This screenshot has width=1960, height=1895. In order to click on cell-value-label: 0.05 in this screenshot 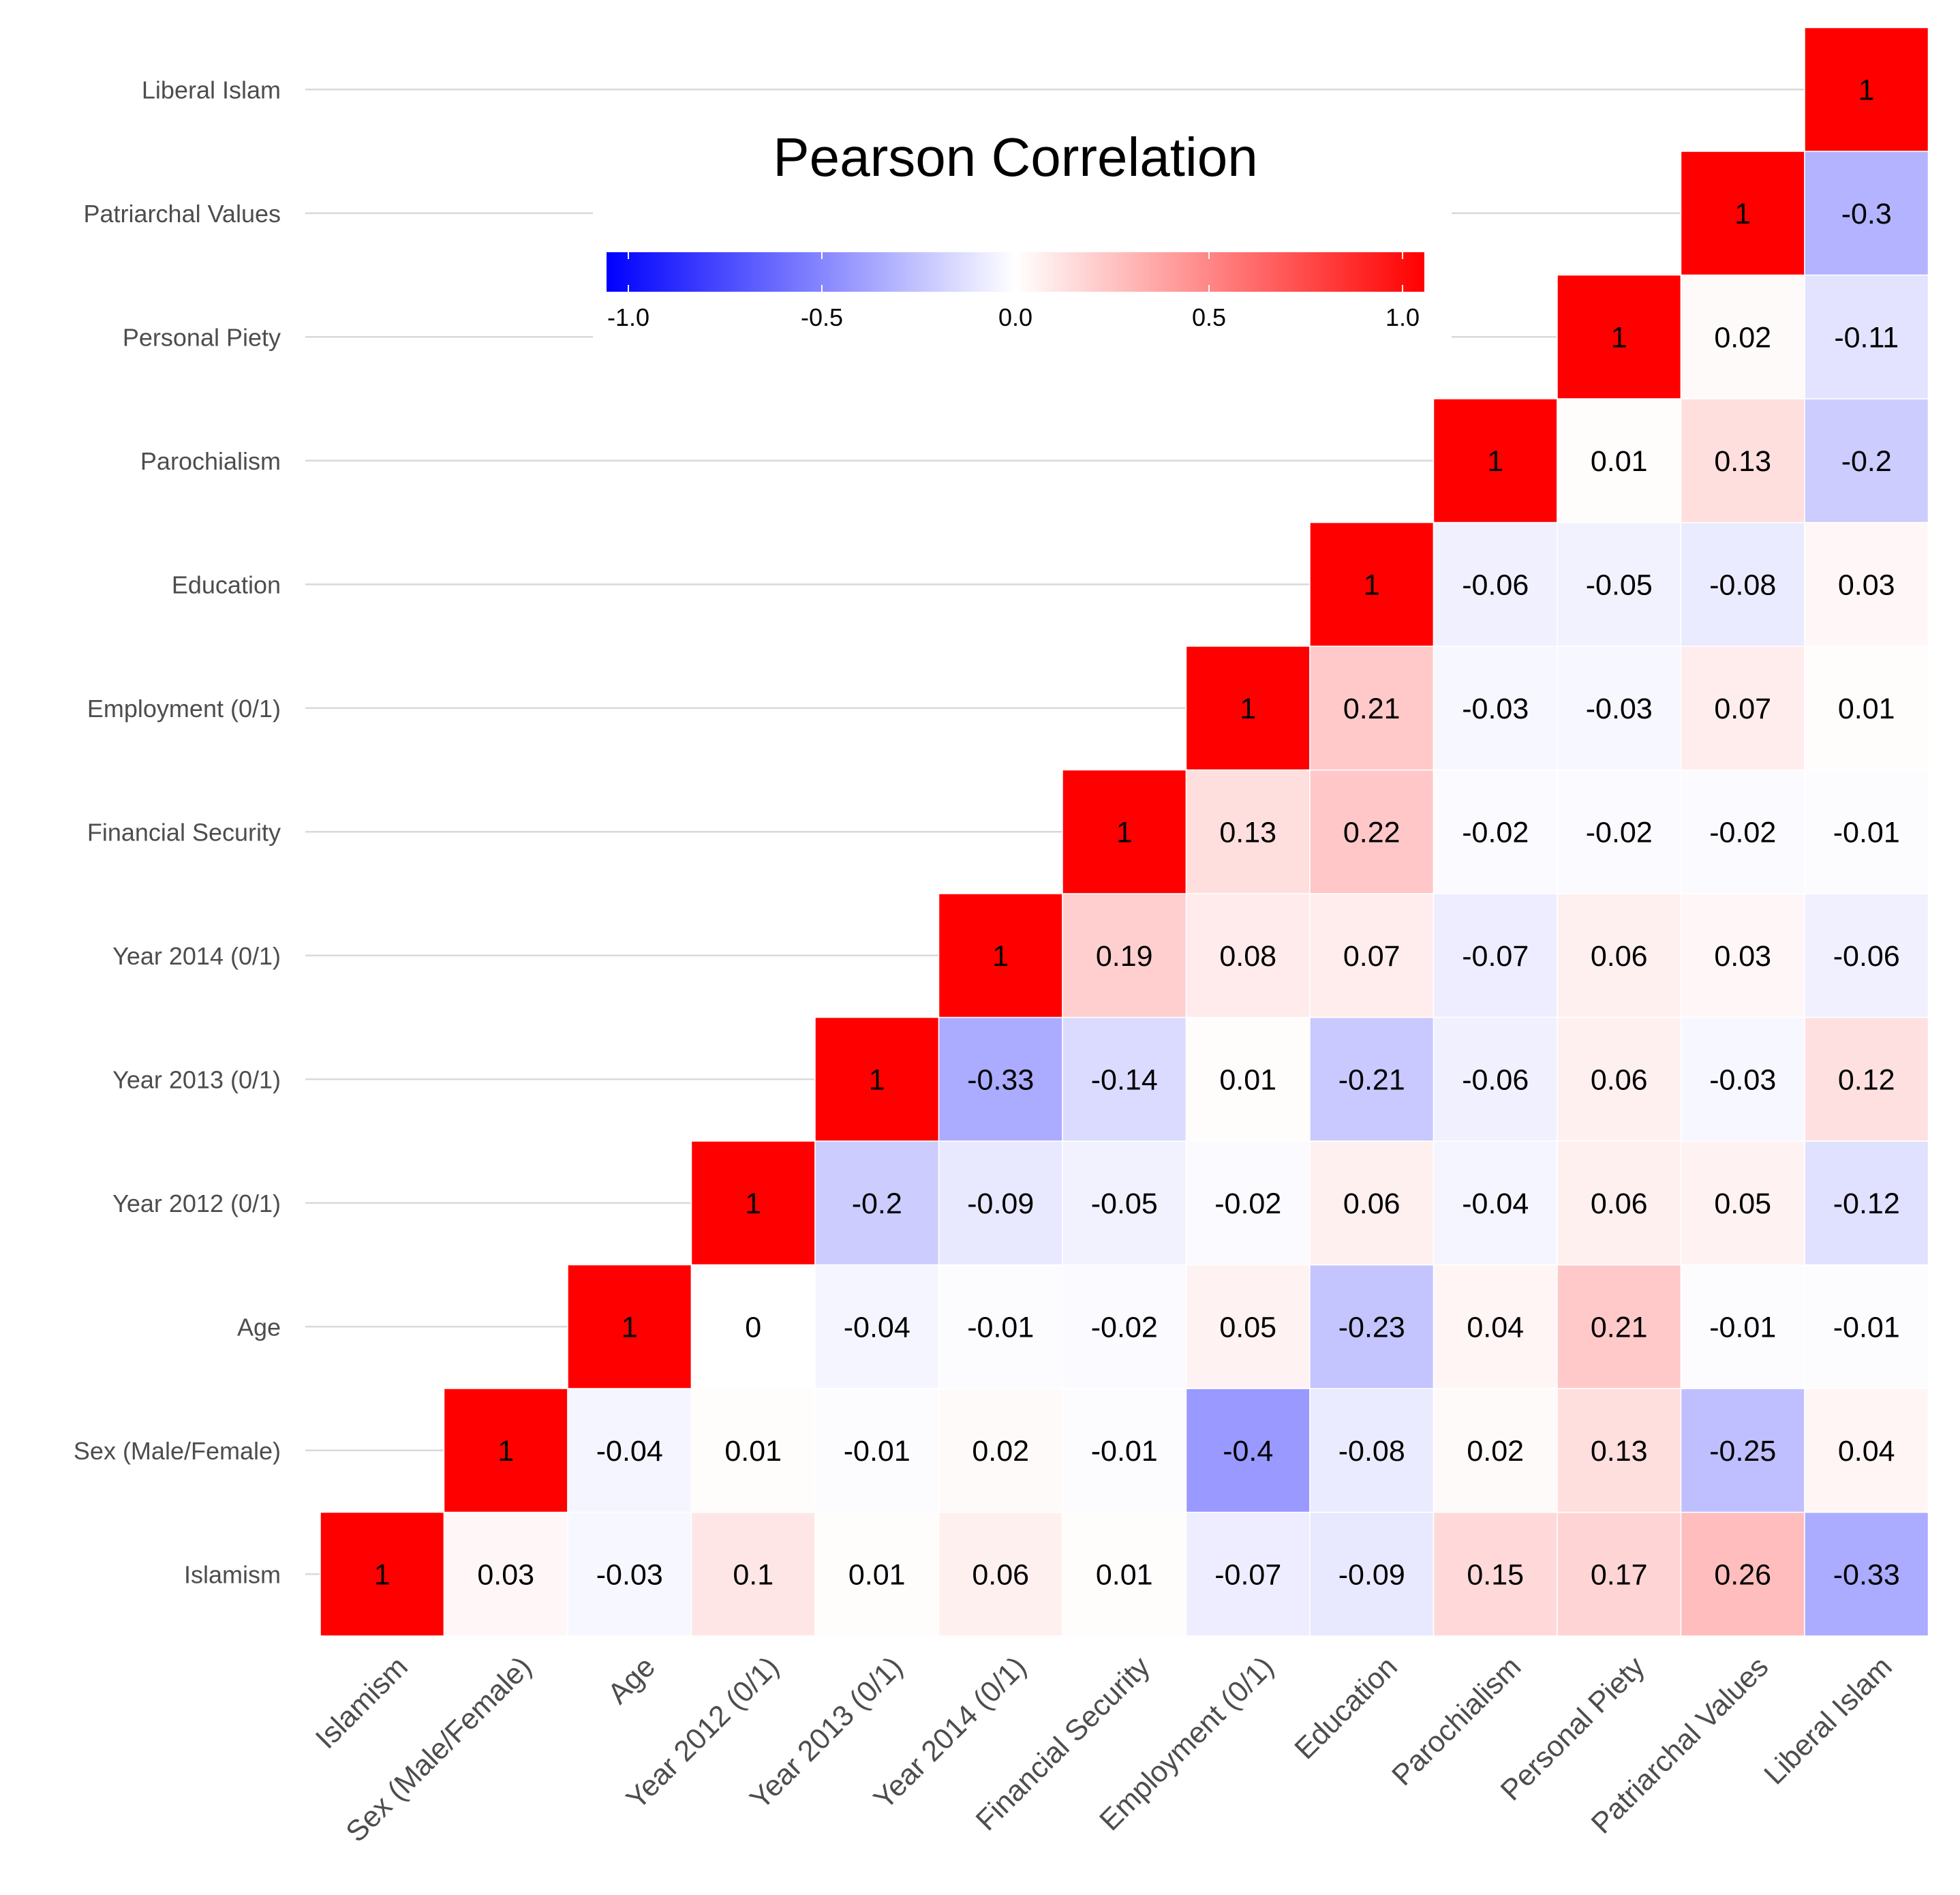, I will do `click(1248, 1327)`.